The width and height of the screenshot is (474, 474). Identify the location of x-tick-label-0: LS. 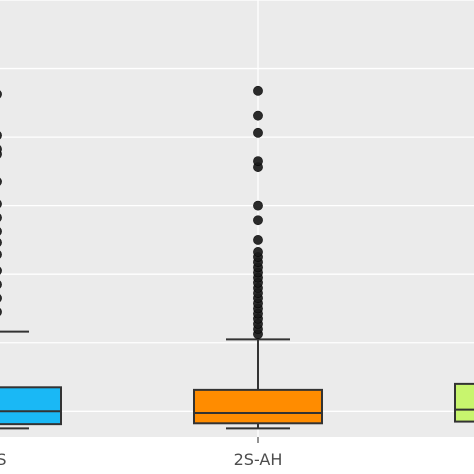
(3, 459).